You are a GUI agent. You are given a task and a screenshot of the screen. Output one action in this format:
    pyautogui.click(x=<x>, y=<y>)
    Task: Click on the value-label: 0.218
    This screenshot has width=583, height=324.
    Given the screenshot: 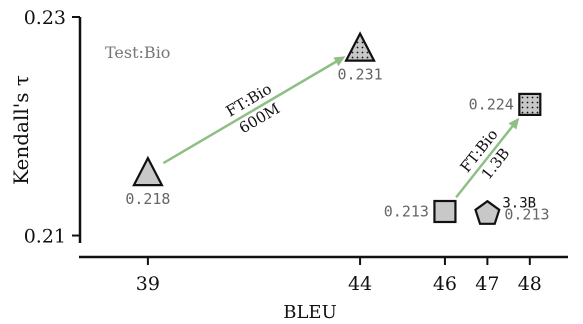 What is the action you would take?
    pyautogui.click(x=147, y=199)
    